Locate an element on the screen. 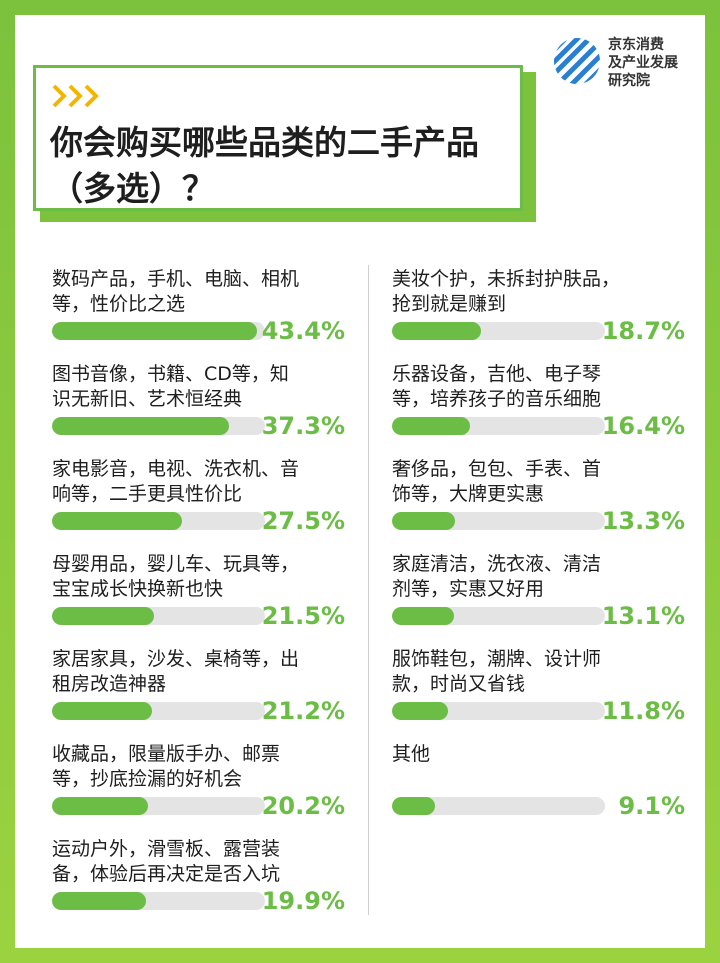 The width and height of the screenshot is (720, 963). category-label: 识无新旧、艺术恒经典 is located at coordinates (147, 399).